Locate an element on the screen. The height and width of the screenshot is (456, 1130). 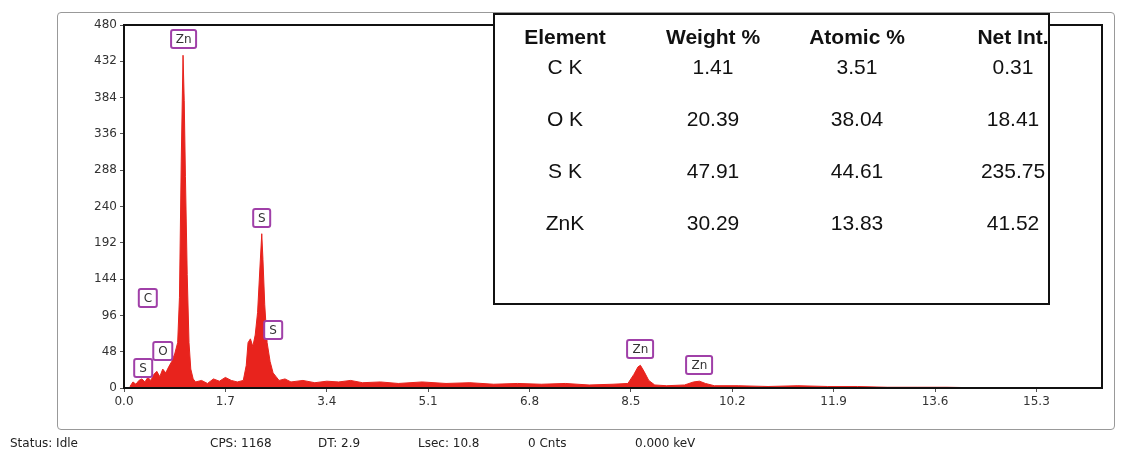
annotation: 235.75 is located at coordinates (1013, 171).